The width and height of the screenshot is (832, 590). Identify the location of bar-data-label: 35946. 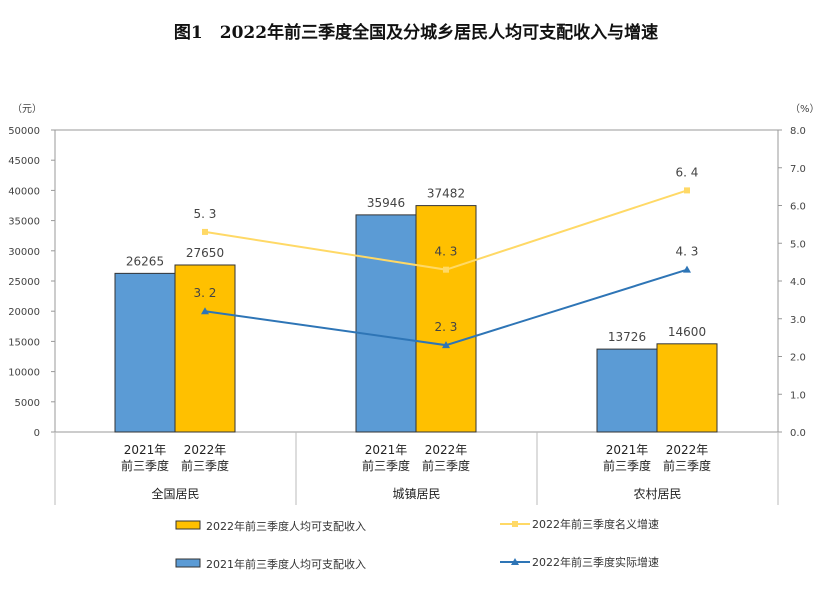
(386, 203).